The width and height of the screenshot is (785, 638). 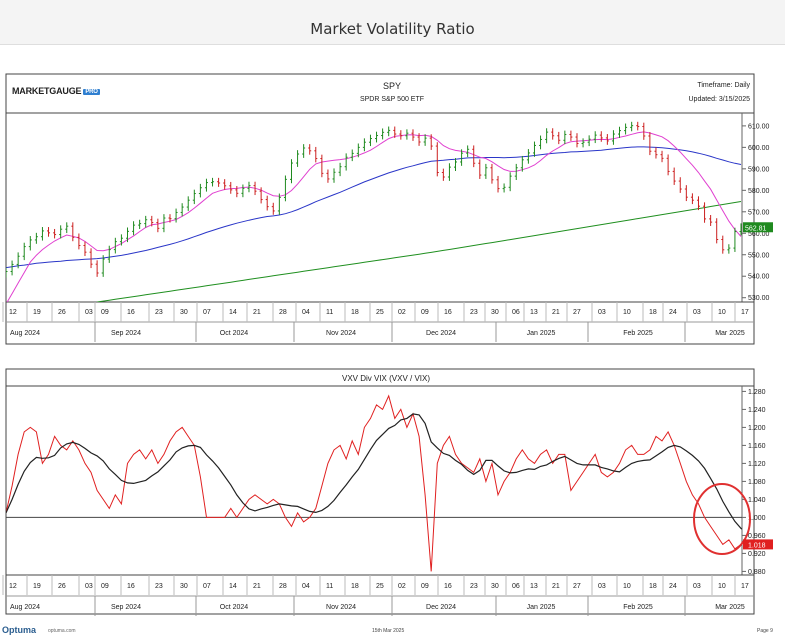 What do you see at coordinates (392, 29) in the screenshot?
I see `page-title: Market Volatility Ratio` at bounding box center [392, 29].